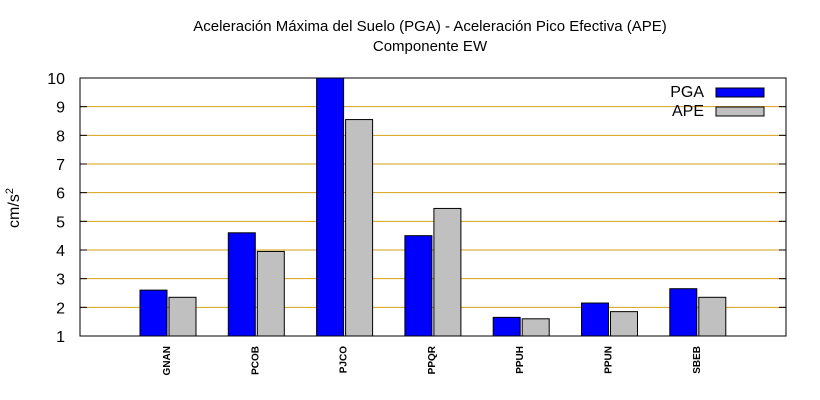 The image size is (820, 400). What do you see at coordinates (595, 319) in the screenshot?
I see `bar-pga-ppun` at bounding box center [595, 319].